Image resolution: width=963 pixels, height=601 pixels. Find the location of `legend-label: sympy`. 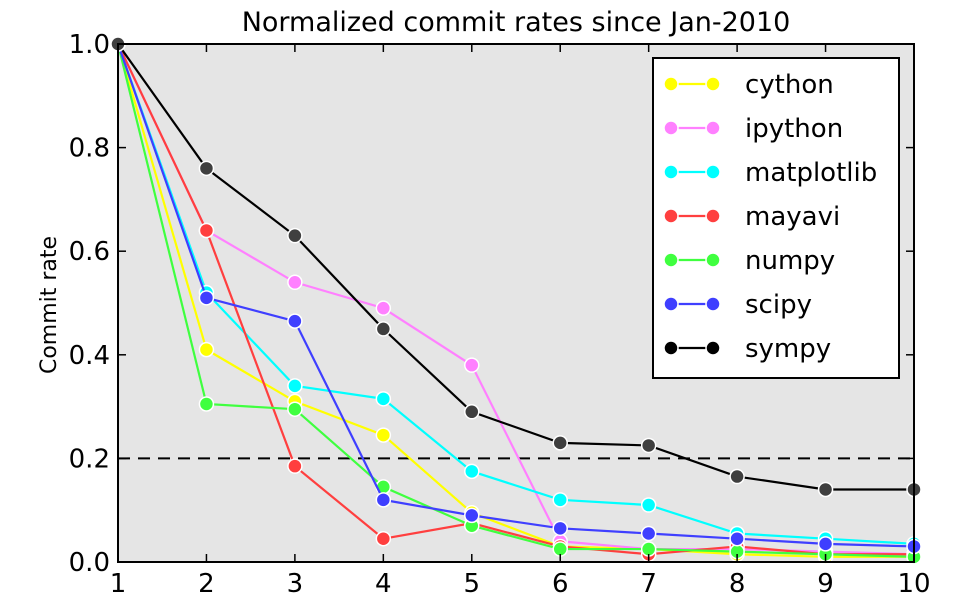

legend-label: sympy is located at coordinates (788, 349).